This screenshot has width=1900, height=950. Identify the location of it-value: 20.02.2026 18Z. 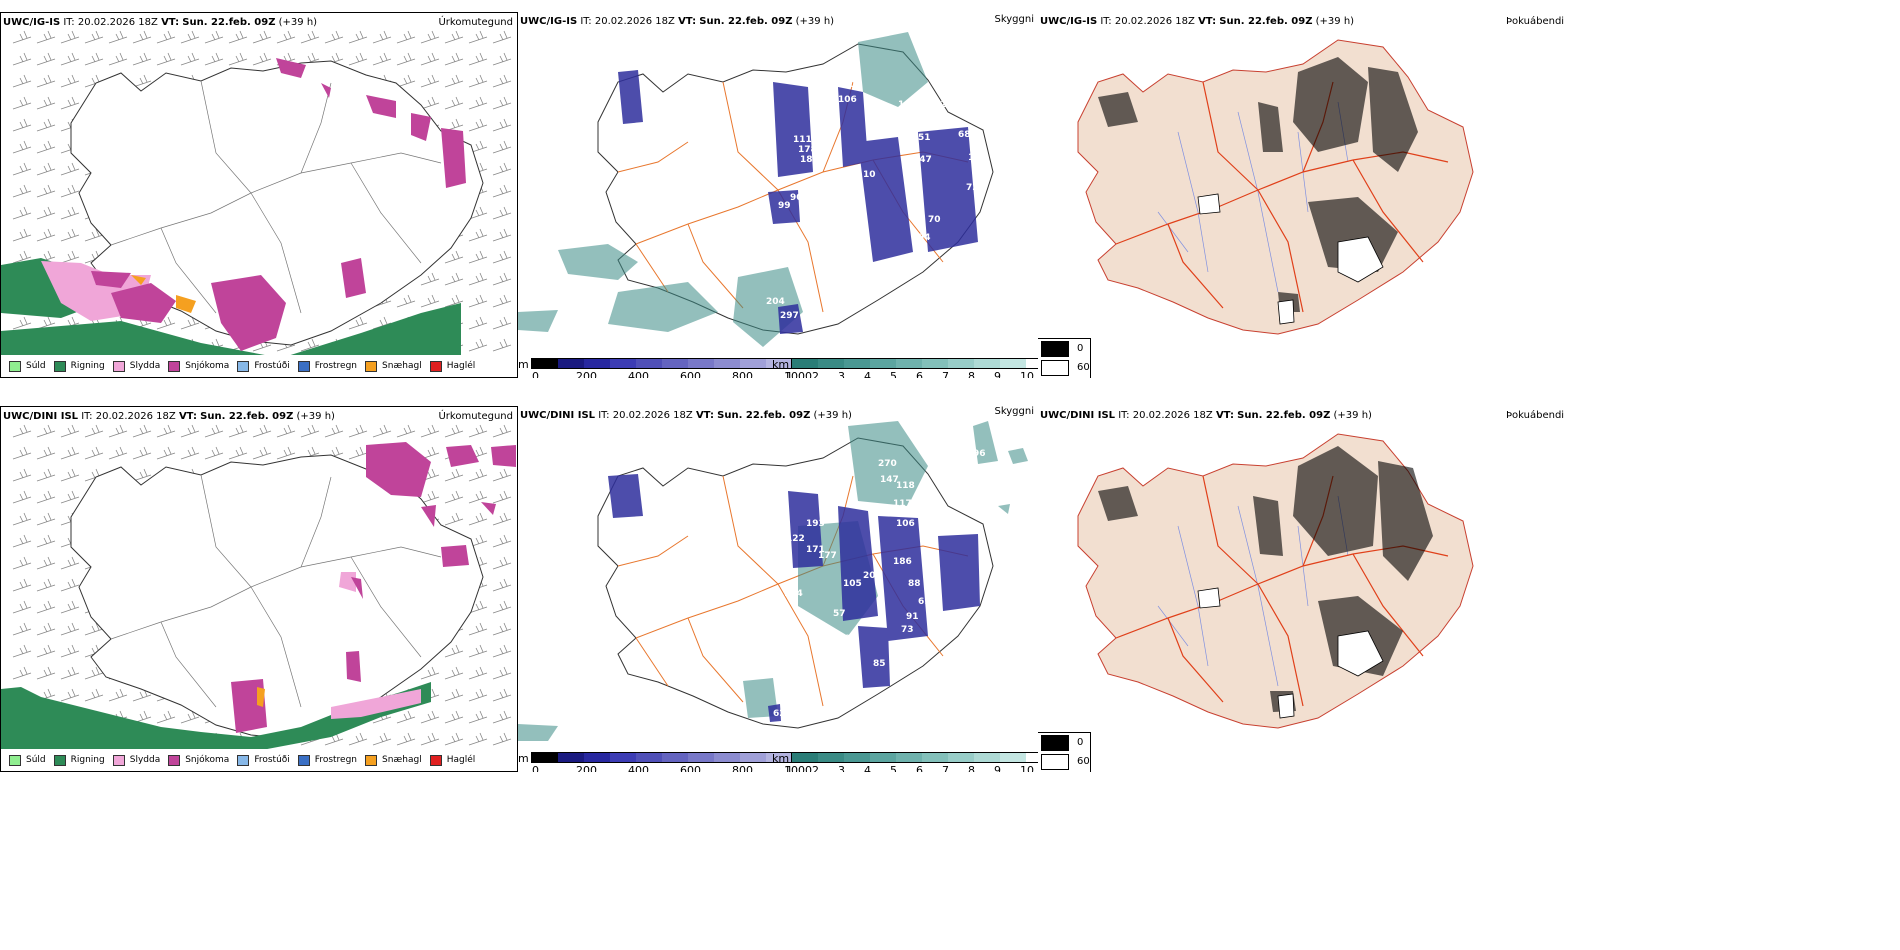
(117, 22).